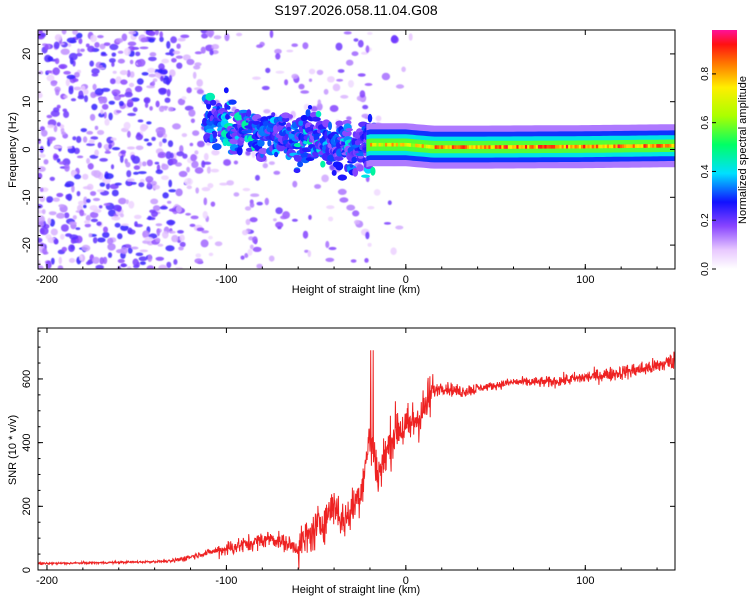 This screenshot has width=750, height=600. I want to click on y-tick-label: 0, so click(27, 570).